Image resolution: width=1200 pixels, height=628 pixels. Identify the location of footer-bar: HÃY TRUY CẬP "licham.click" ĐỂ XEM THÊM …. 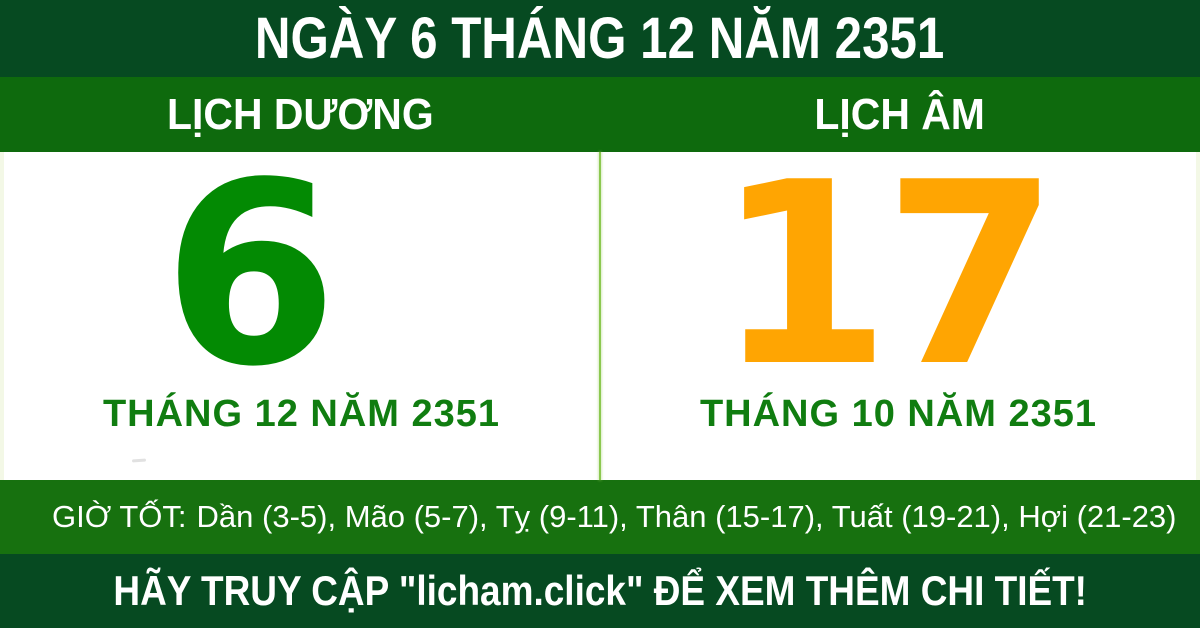
(600, 591).